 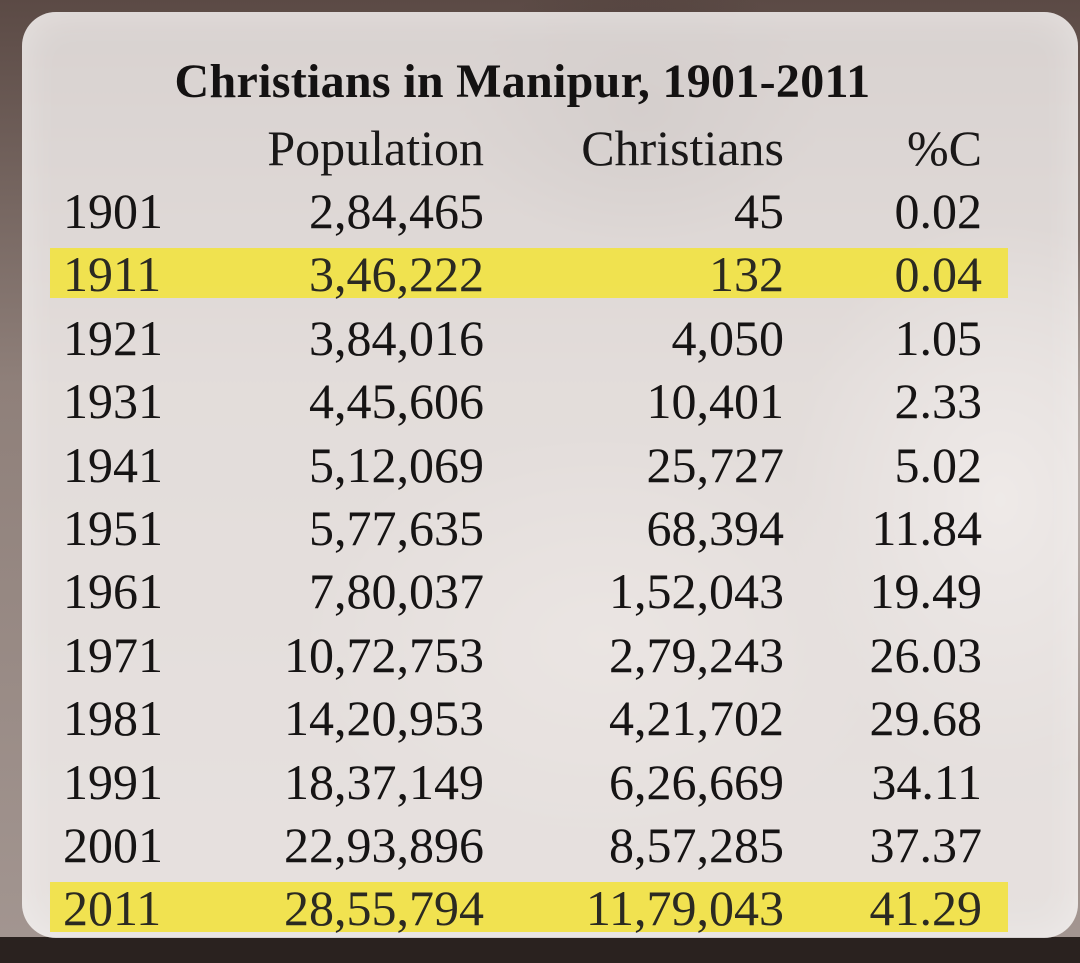 What do you see at coordinates (938, 401) in the screenshot?
I see `percent-cell: 2.33` at bounding box center [938, 401].